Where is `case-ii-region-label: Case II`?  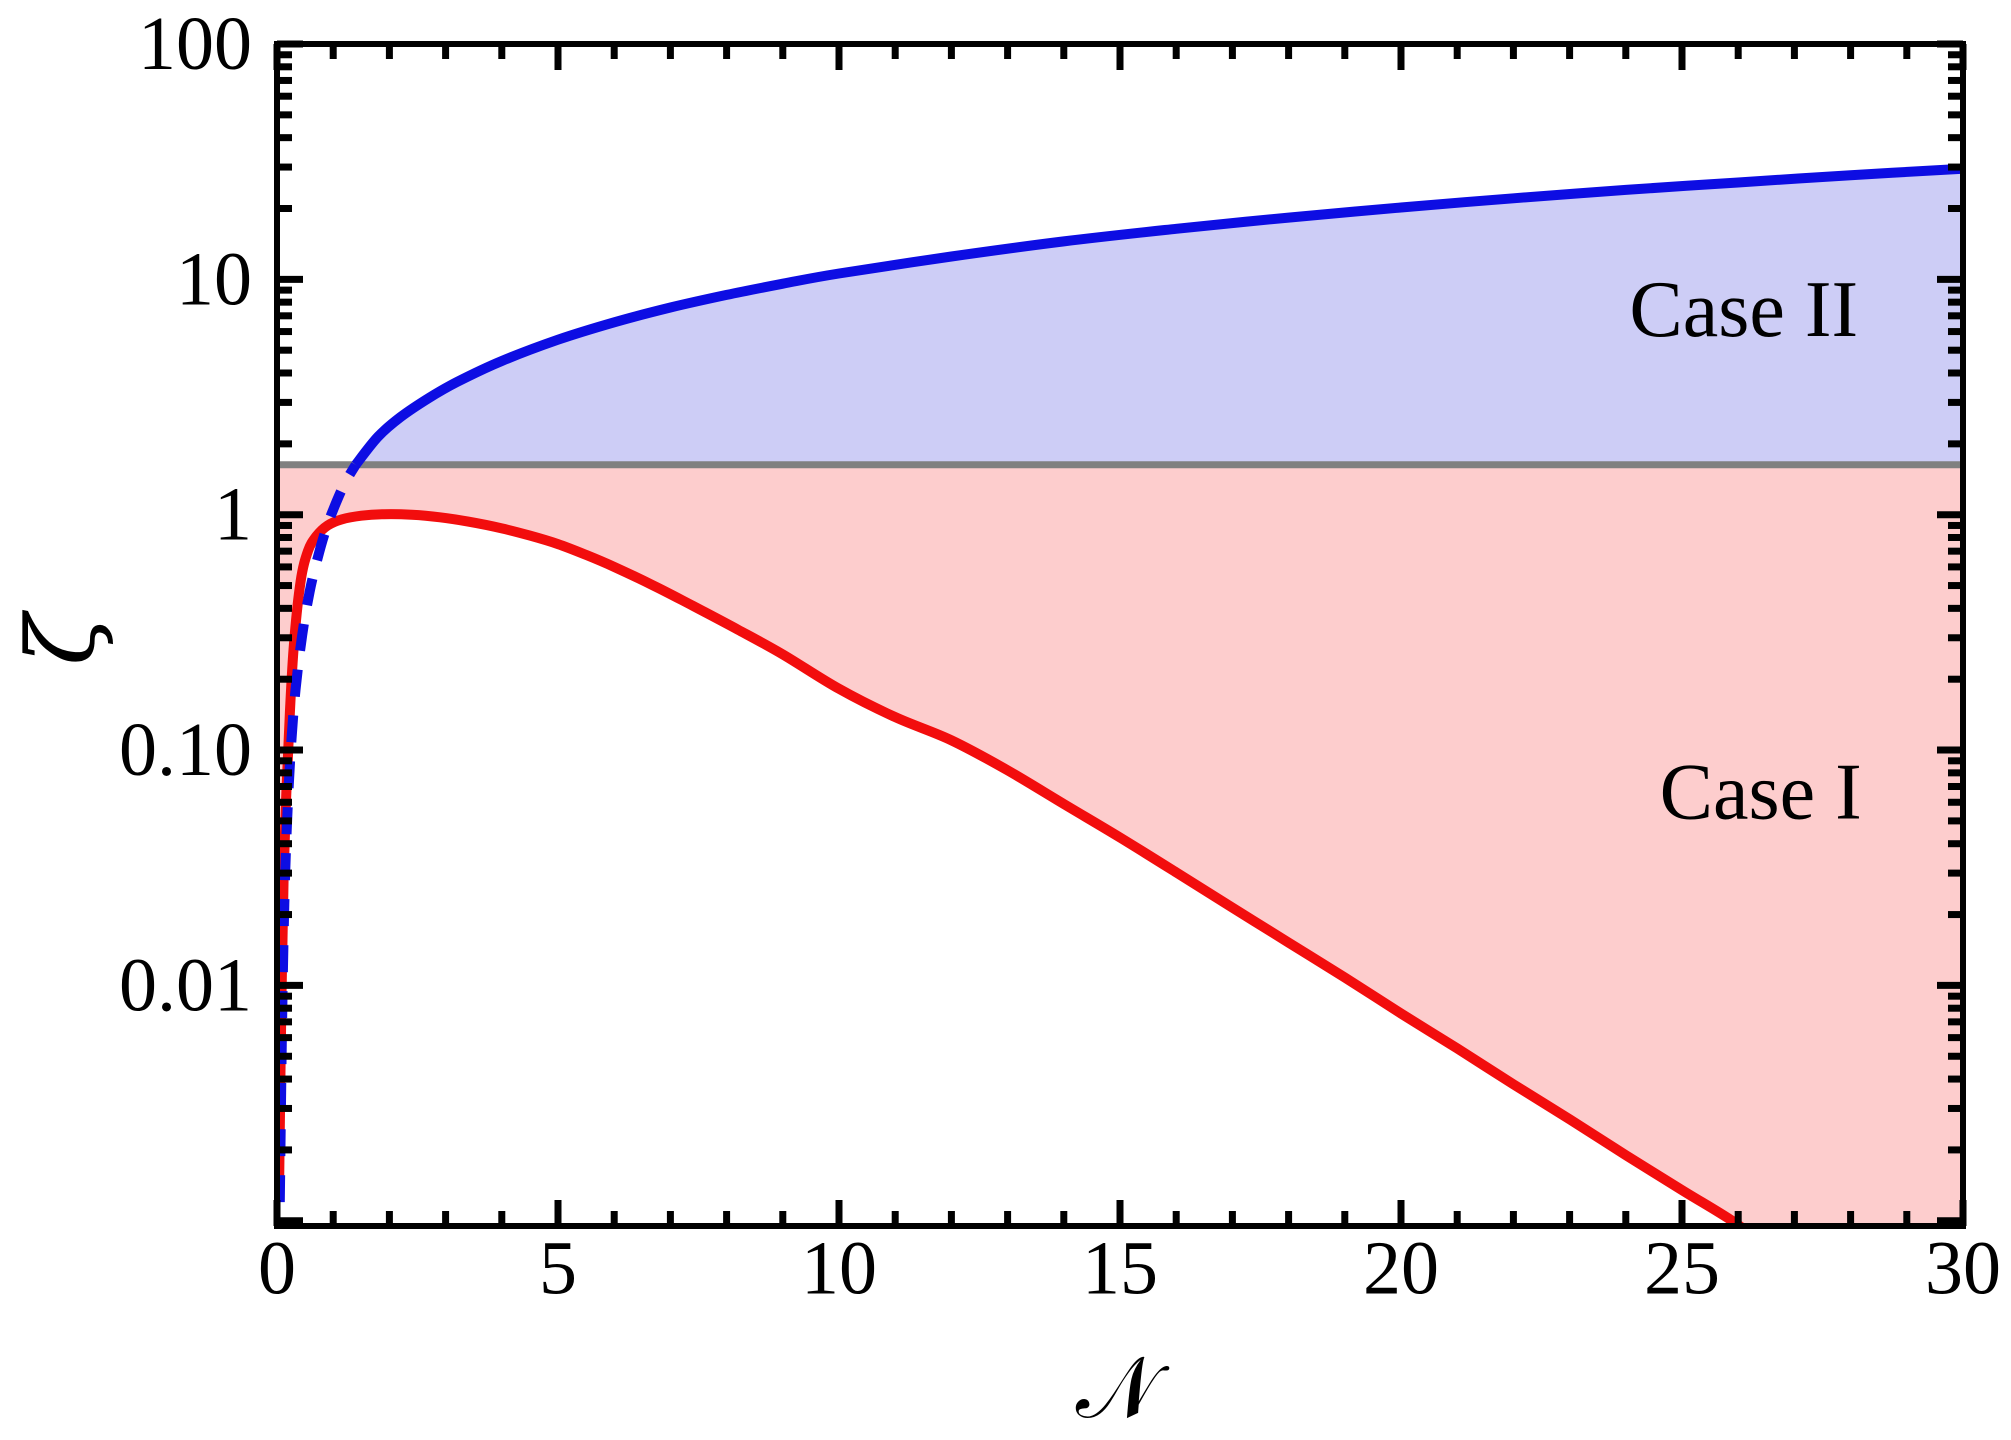 case-ii-region-label: Case II is located at coordinates (1743, 310).